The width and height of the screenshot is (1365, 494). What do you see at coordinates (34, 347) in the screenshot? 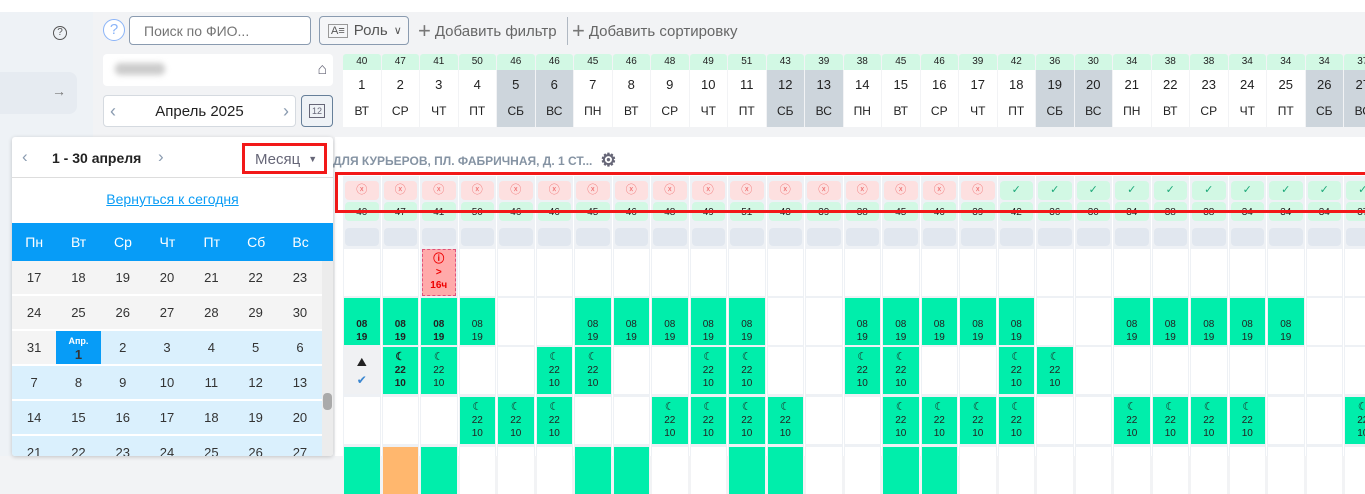
I see `picker-day: 31` at bounding box center [34, 347].